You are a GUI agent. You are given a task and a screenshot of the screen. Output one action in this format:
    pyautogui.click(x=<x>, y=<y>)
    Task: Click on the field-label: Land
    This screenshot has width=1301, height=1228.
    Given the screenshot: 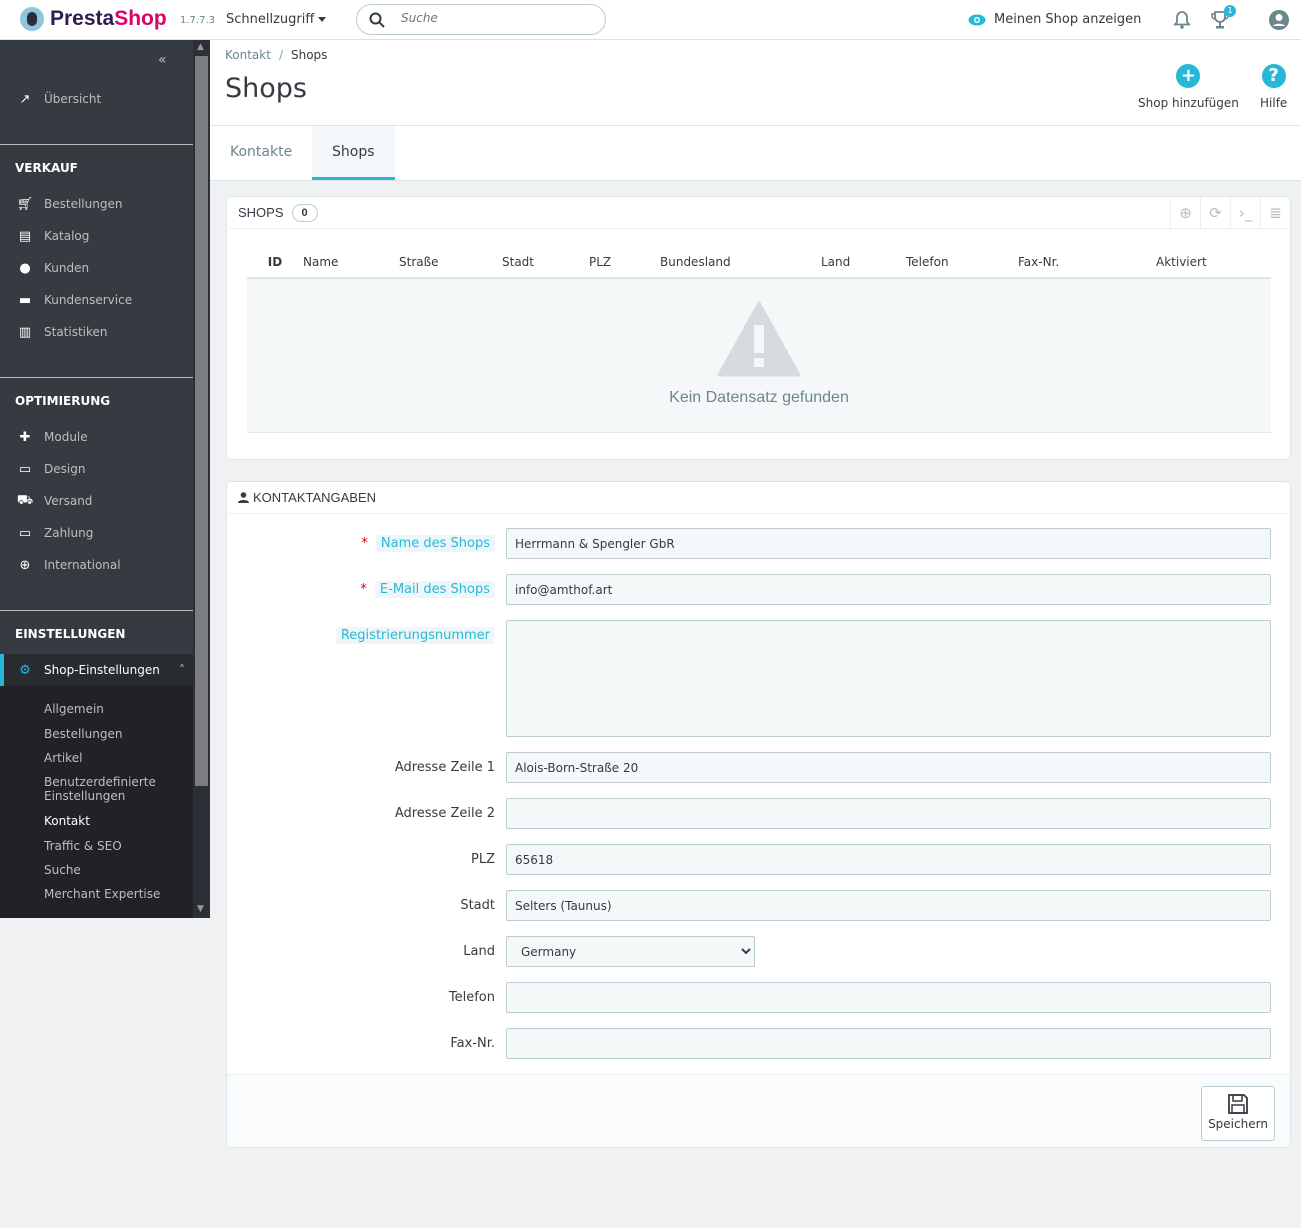 What is the action you would take?
    pyautogui.click(x=479, y=951)
    